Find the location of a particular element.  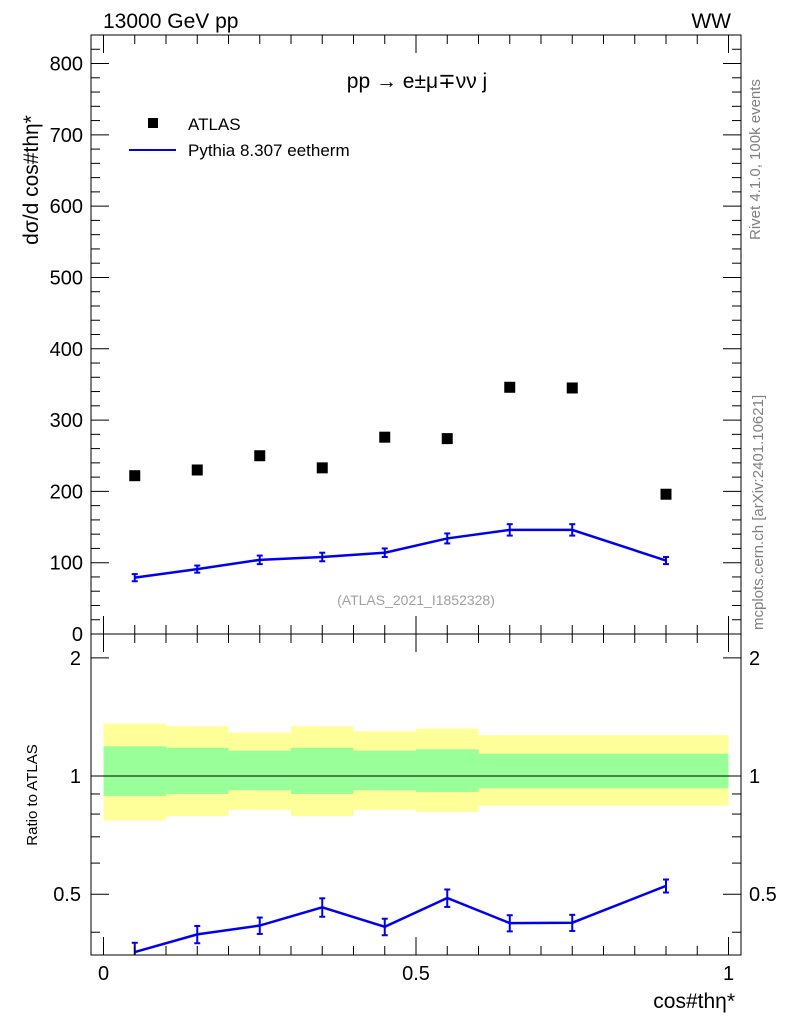

main-y-tick-label: 0 is located at coordinates (77, 635).